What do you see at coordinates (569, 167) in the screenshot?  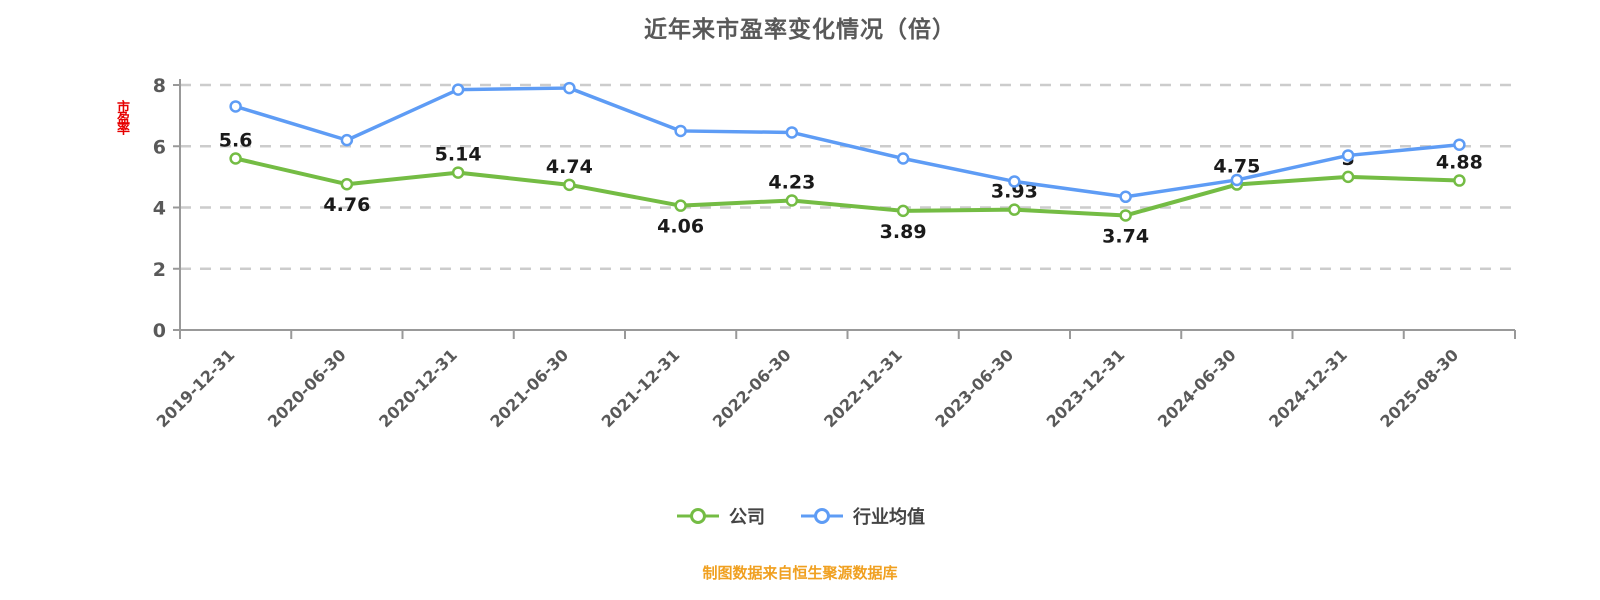 I see `data-label: 4.74` at bounding box center [569, 167].